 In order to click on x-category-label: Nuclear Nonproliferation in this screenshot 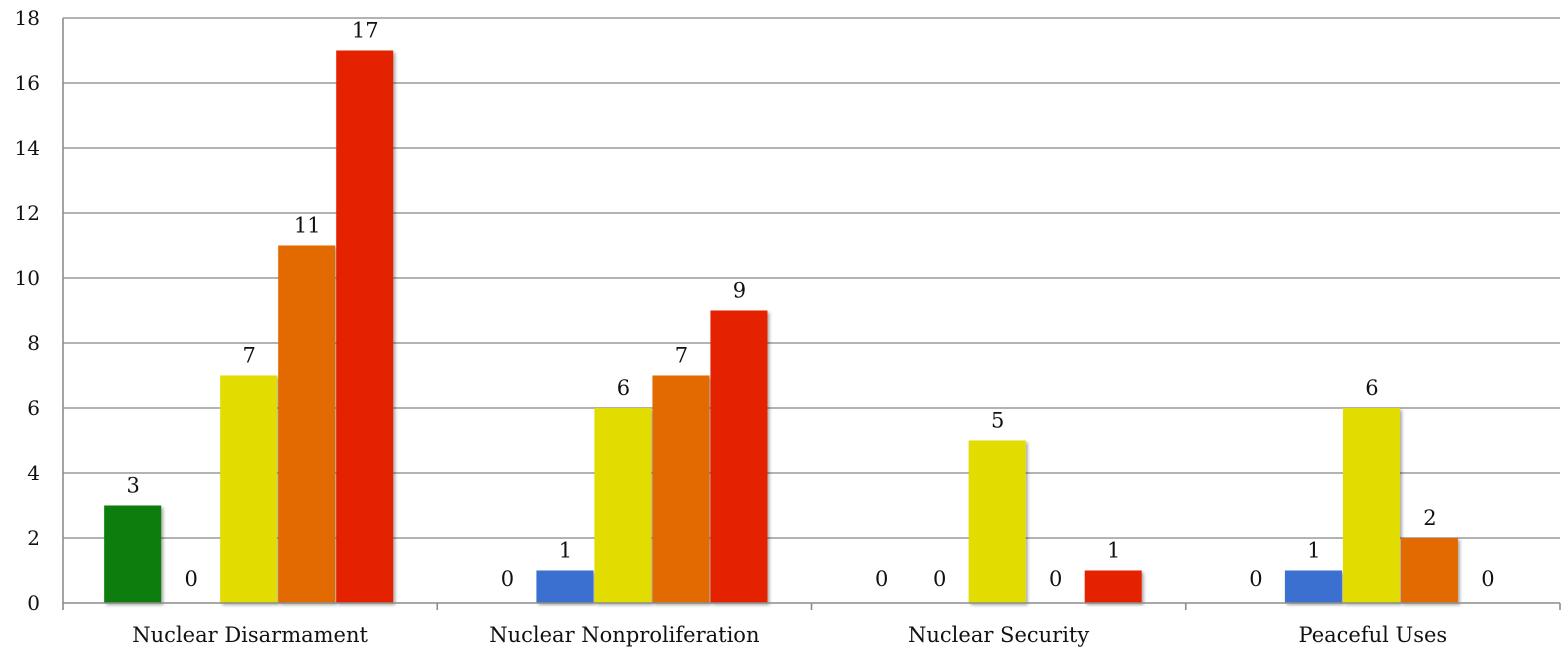, I will do `click(624, 635)`.